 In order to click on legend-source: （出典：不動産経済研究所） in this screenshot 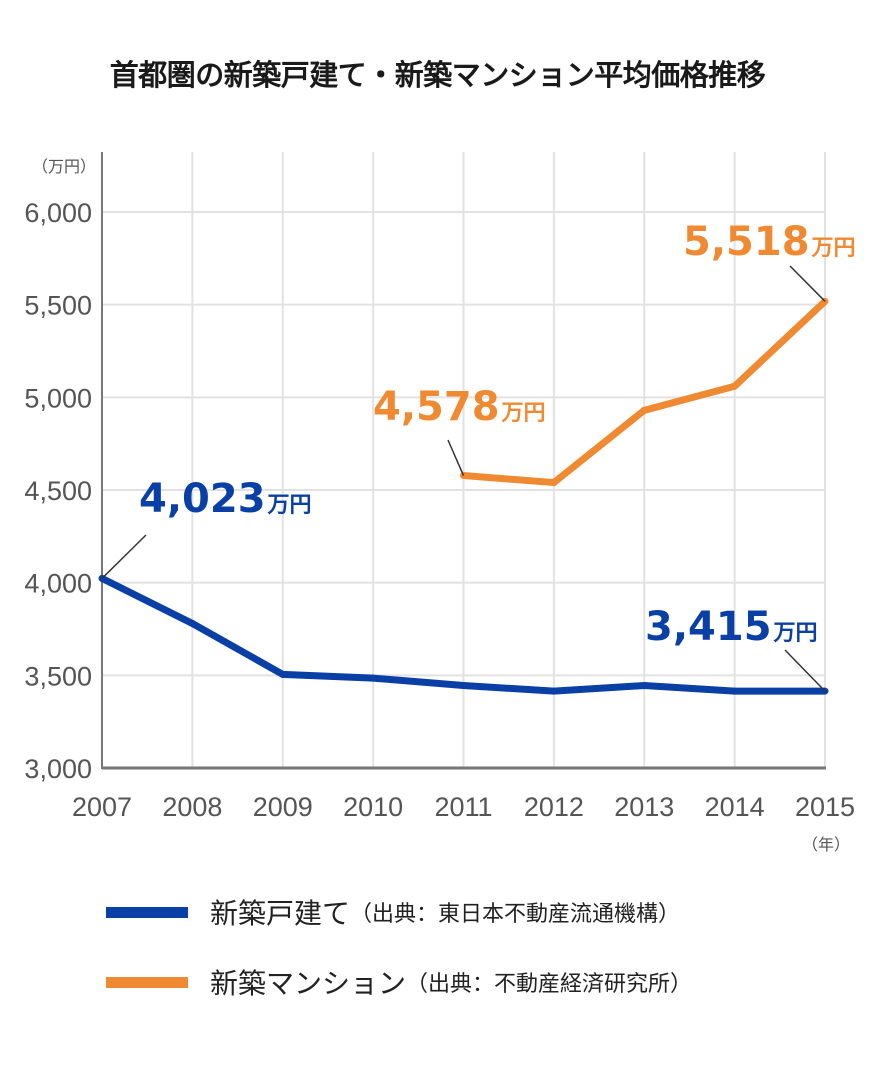, I will do `click(549, 984)`.